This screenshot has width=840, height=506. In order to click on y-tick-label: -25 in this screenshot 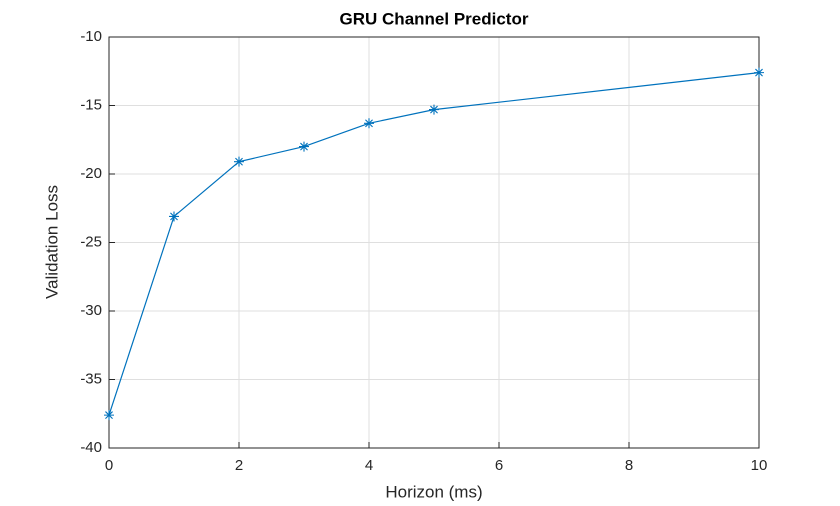, I will do `click(91, 241)`.